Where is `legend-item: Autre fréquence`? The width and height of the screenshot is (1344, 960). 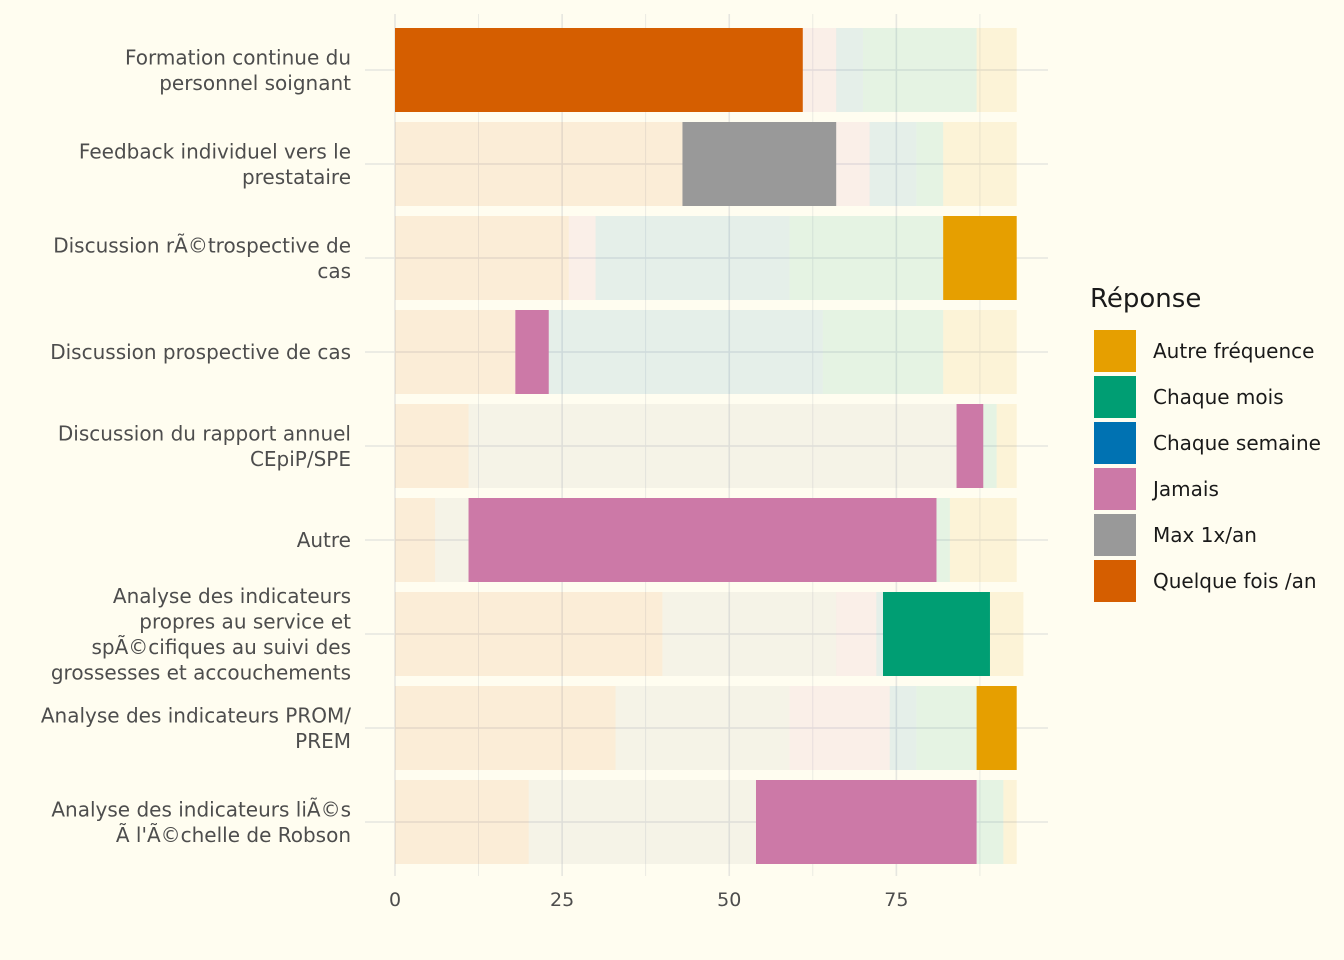
legend-item: Autre fréquence is located at coordinates (1215, 351).